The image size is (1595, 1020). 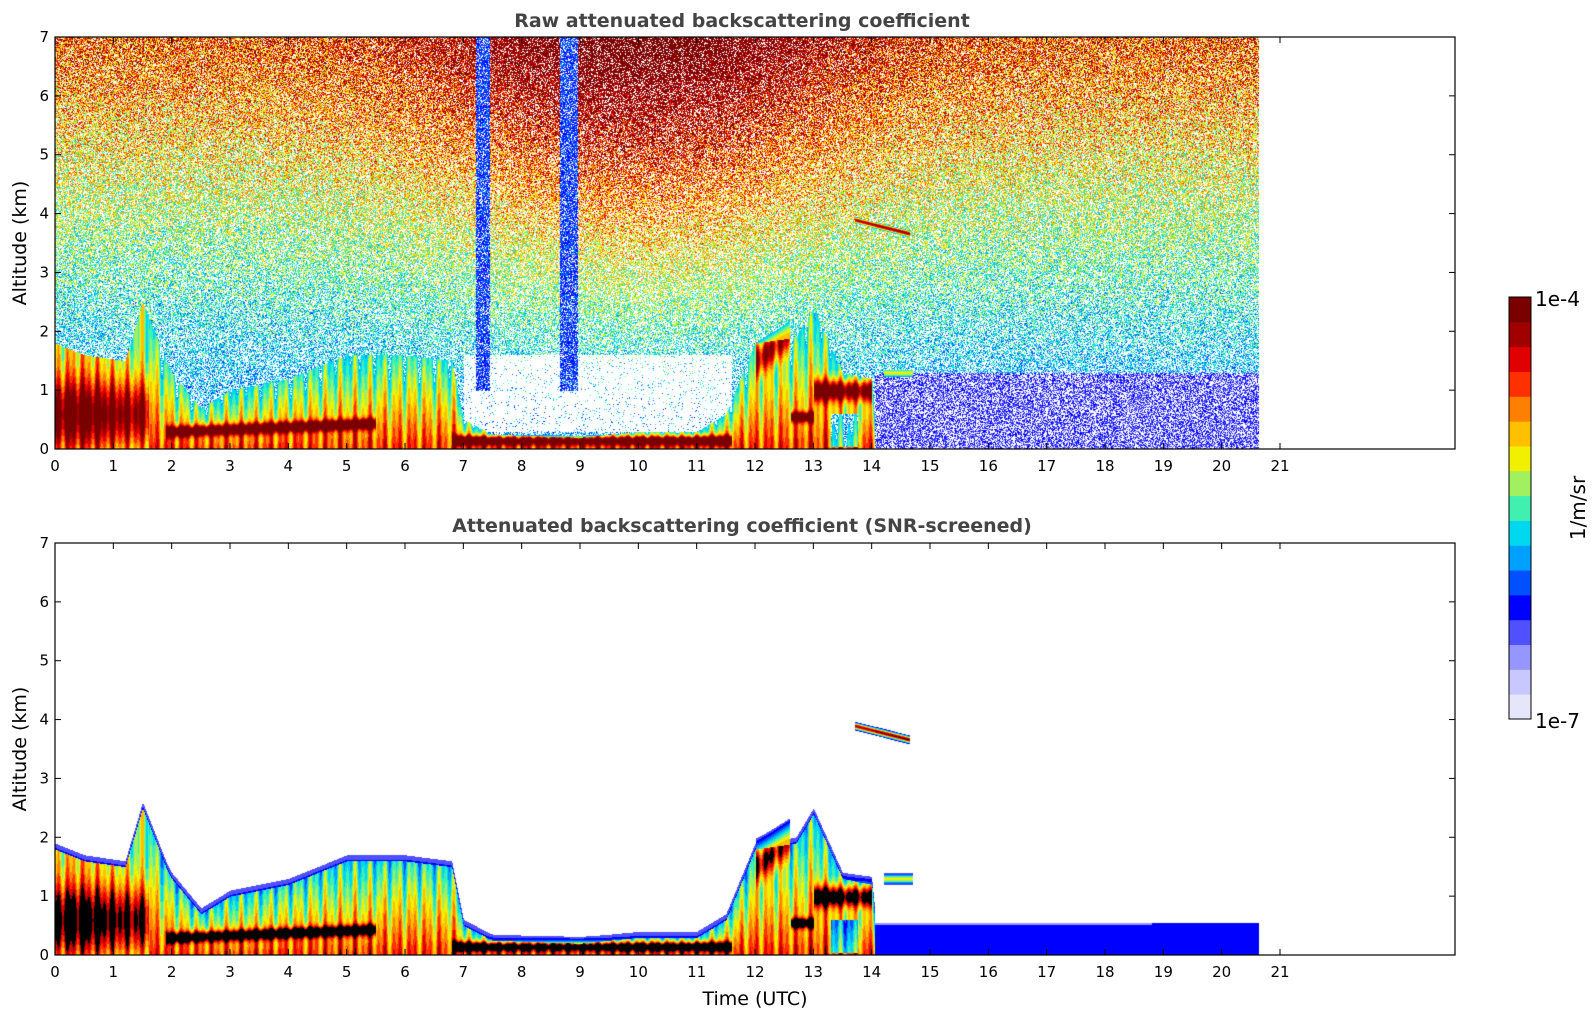 I want to click on colorbar-max-label: 1e-4, so click(x=1557, y=299).